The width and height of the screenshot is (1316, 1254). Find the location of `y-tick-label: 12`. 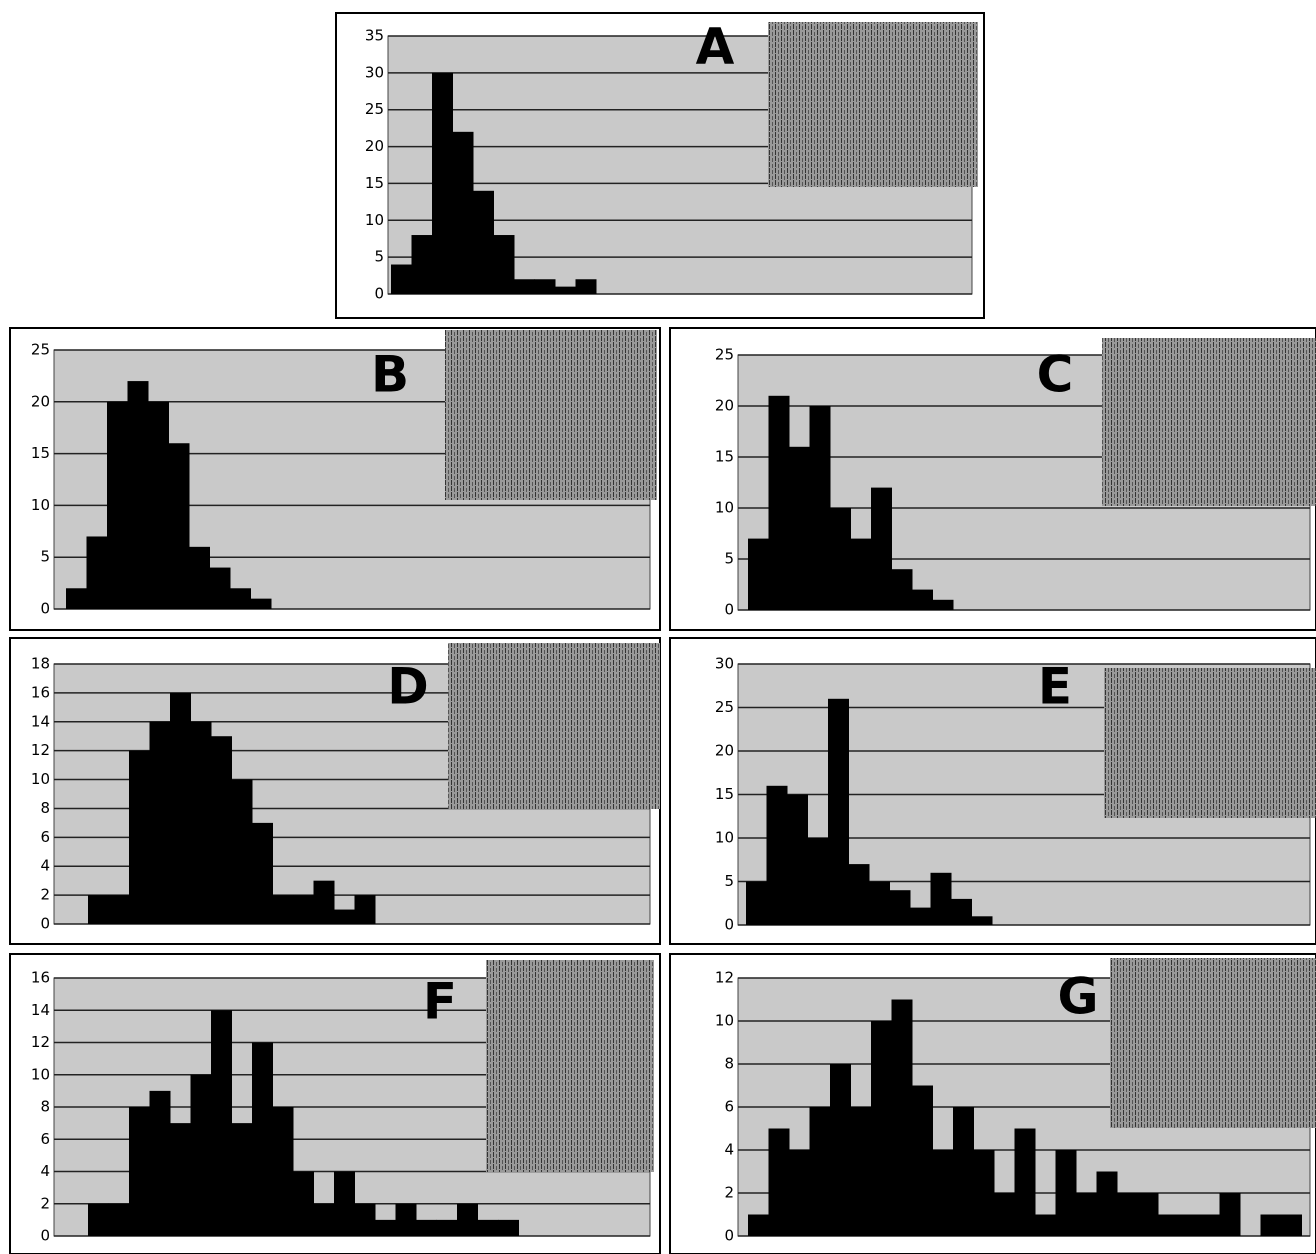

y-tick-label: 12 is located at coordinates (724, 978).